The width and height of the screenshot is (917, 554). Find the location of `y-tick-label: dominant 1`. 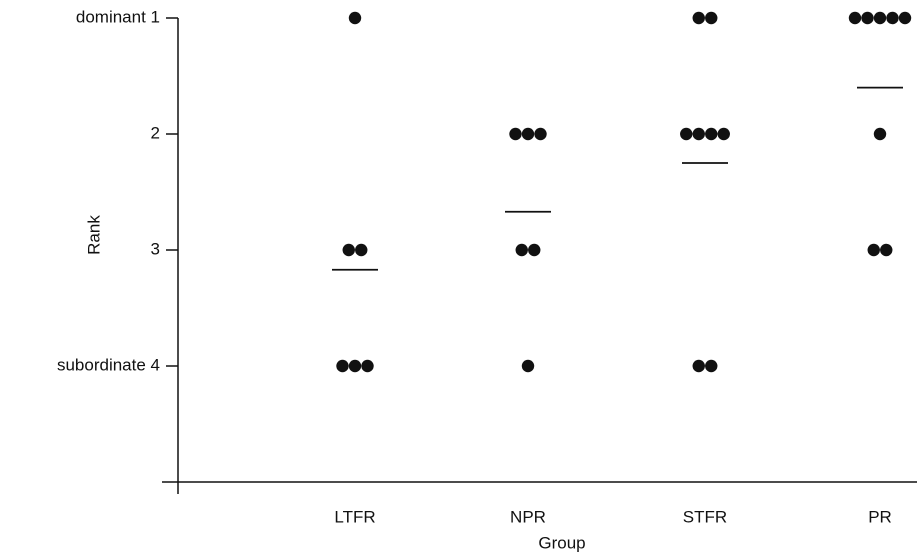

y-tick-label: dominant 1 is located at coordinates (118, 16).